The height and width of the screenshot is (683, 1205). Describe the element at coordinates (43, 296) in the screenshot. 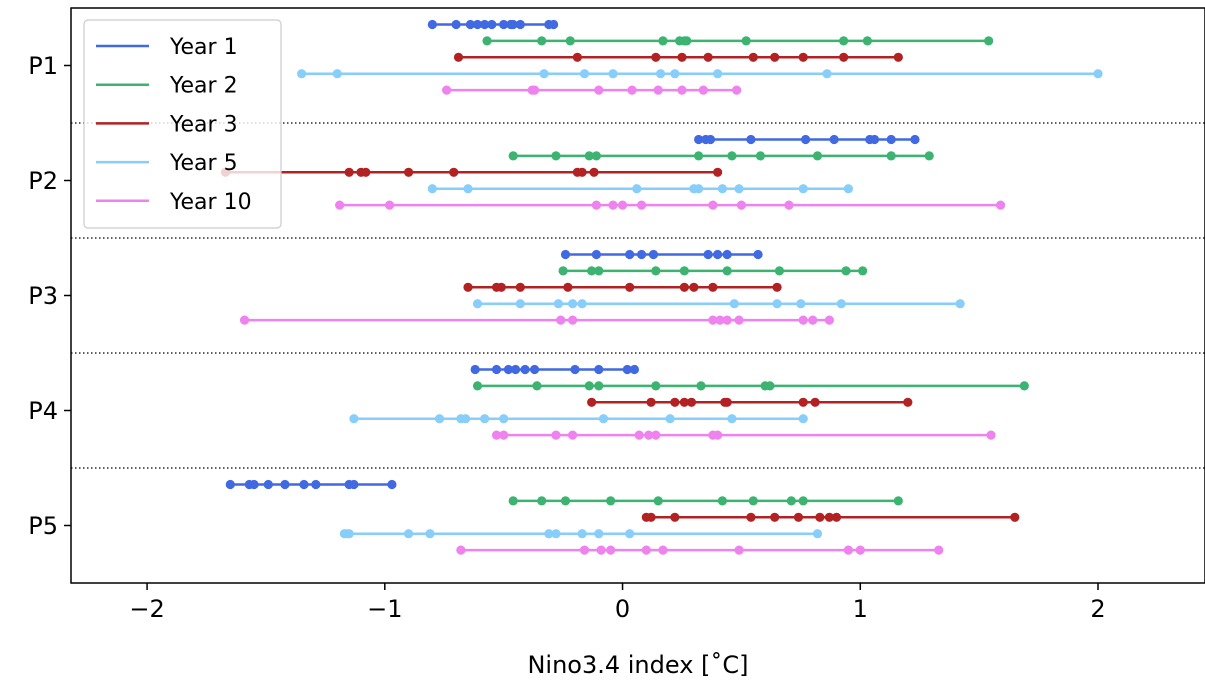

I see `y-tick-label: P3` at that location.